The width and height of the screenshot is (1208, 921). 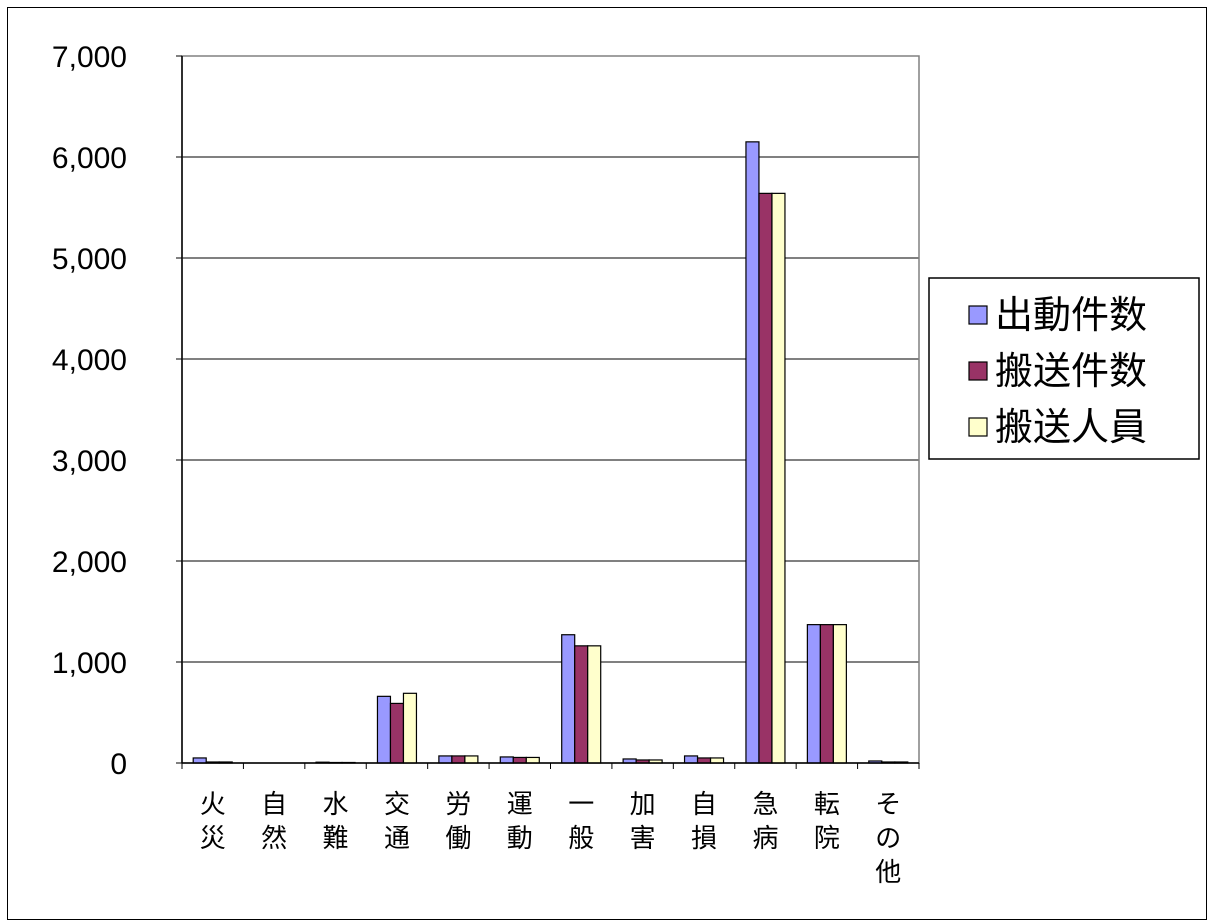 What do you see at coordinates (1071, 427) in the screenshot?
I see `legend-label: 搬送人員` at bounding box center [1071, 427].